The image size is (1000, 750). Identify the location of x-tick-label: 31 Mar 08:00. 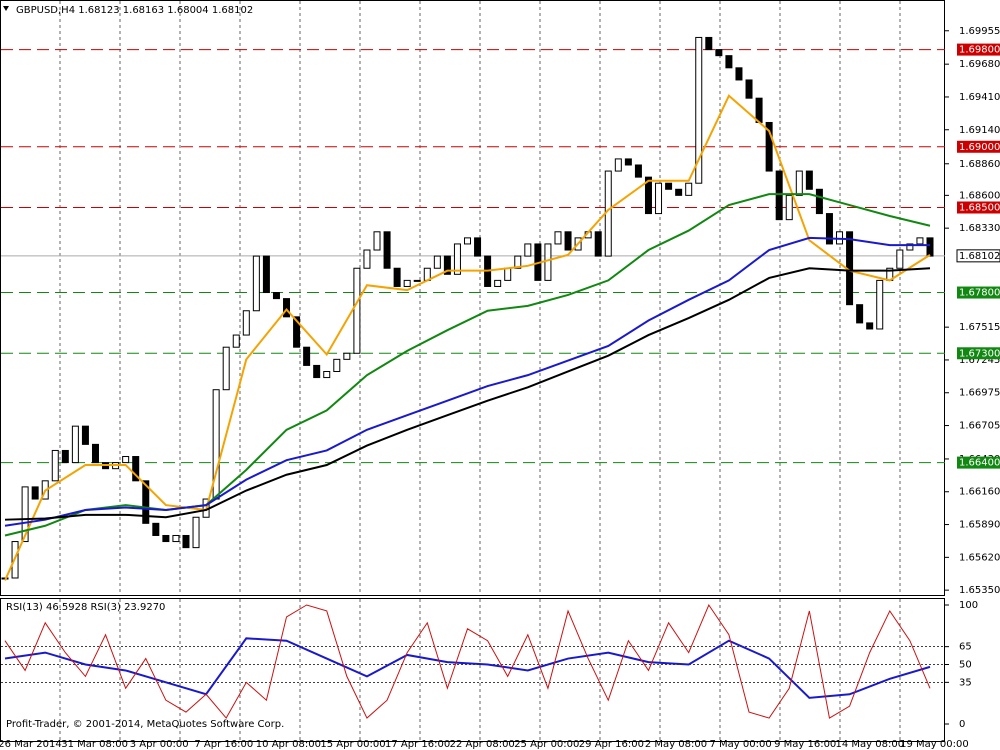
(94, 744).